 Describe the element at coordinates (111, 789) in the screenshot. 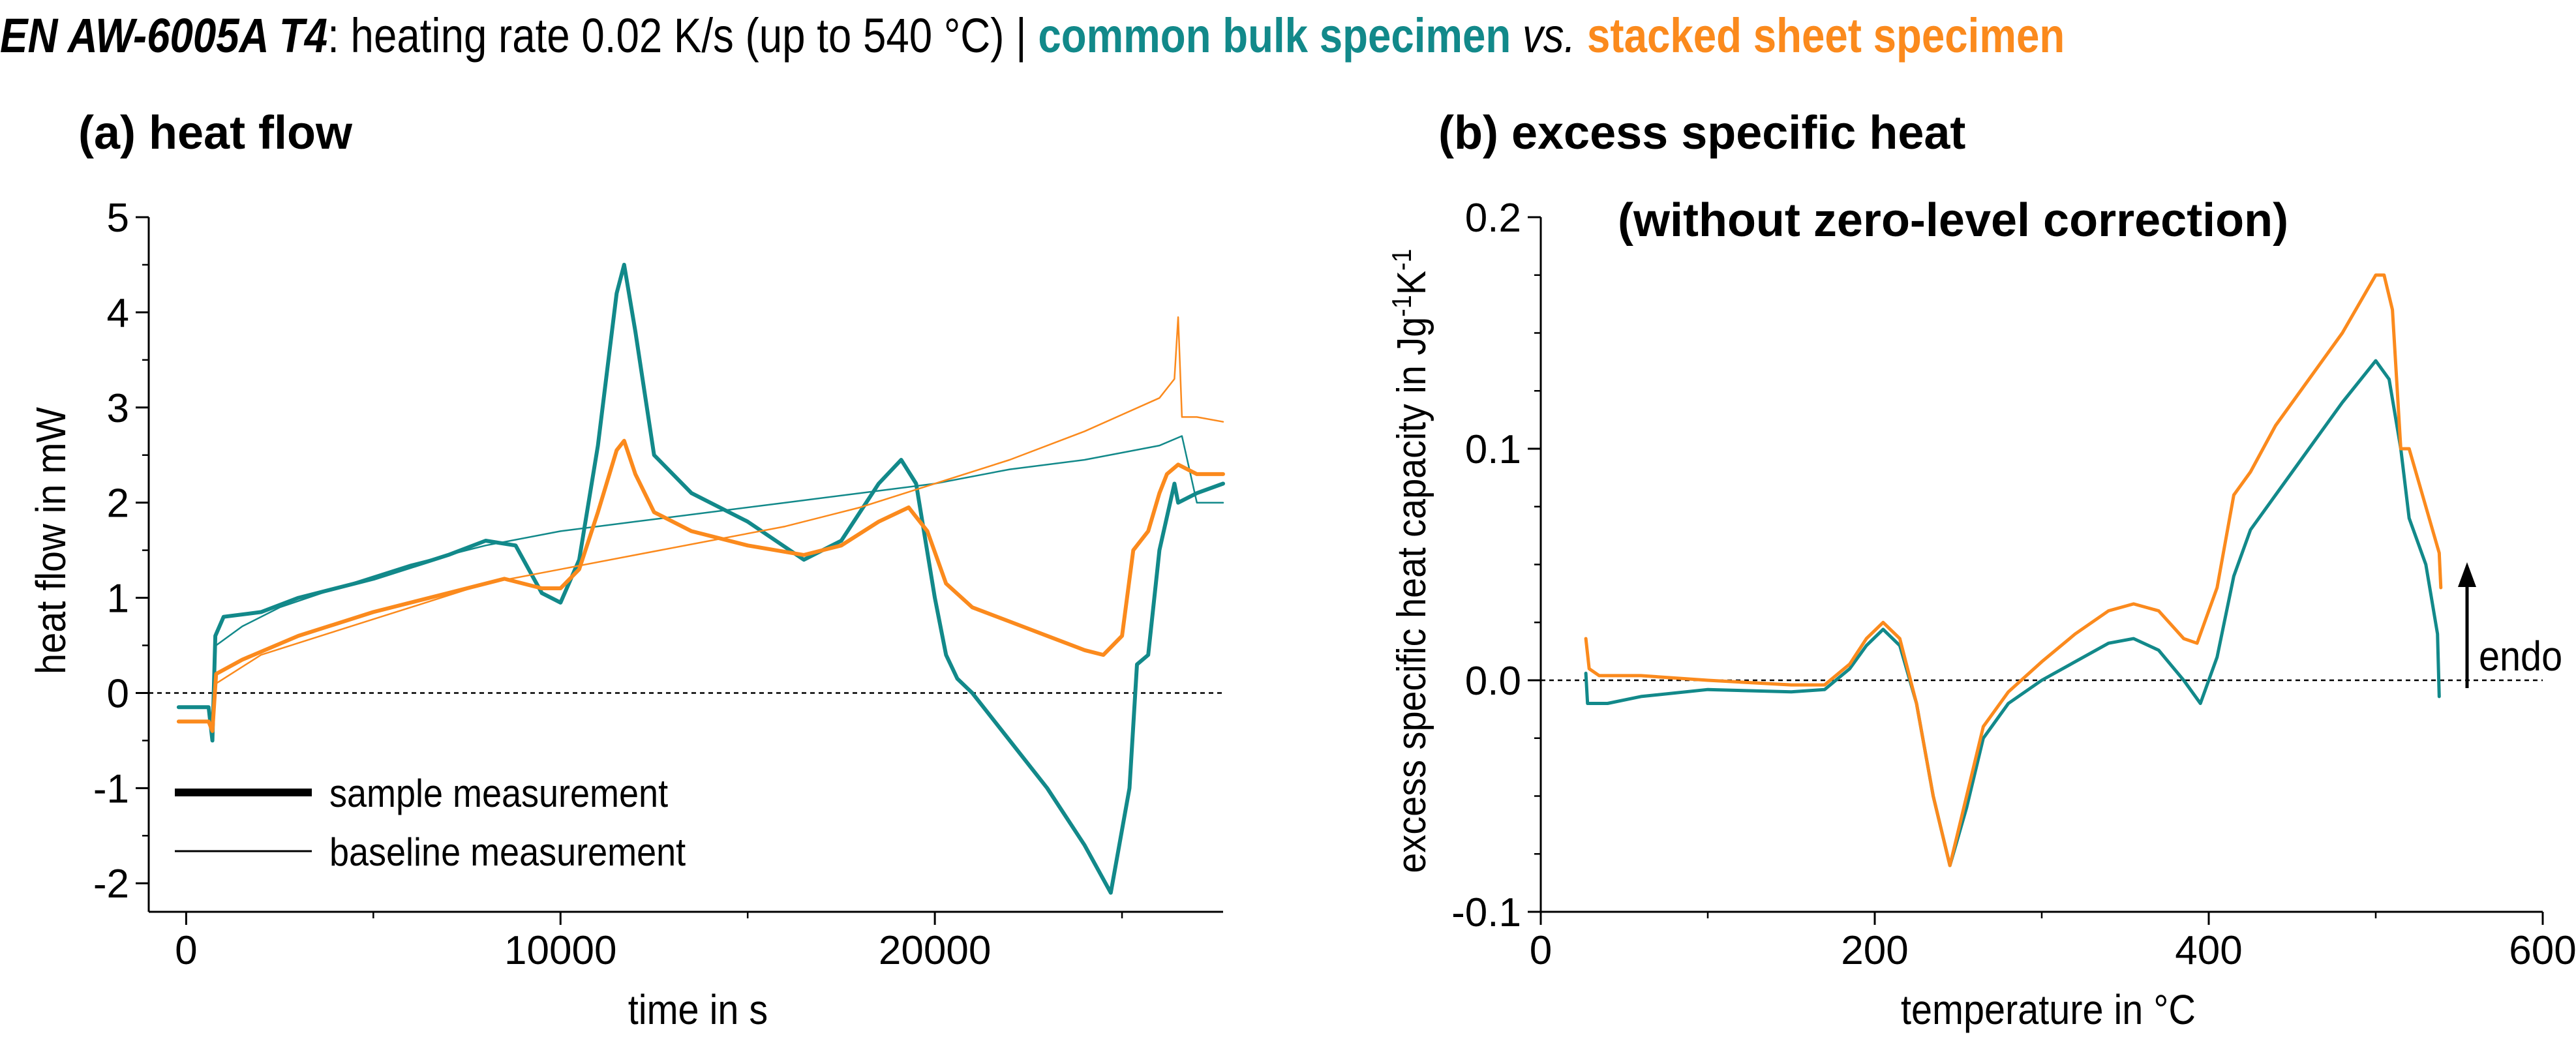

I see `panel-a-y-tick-label: -1` at that location.